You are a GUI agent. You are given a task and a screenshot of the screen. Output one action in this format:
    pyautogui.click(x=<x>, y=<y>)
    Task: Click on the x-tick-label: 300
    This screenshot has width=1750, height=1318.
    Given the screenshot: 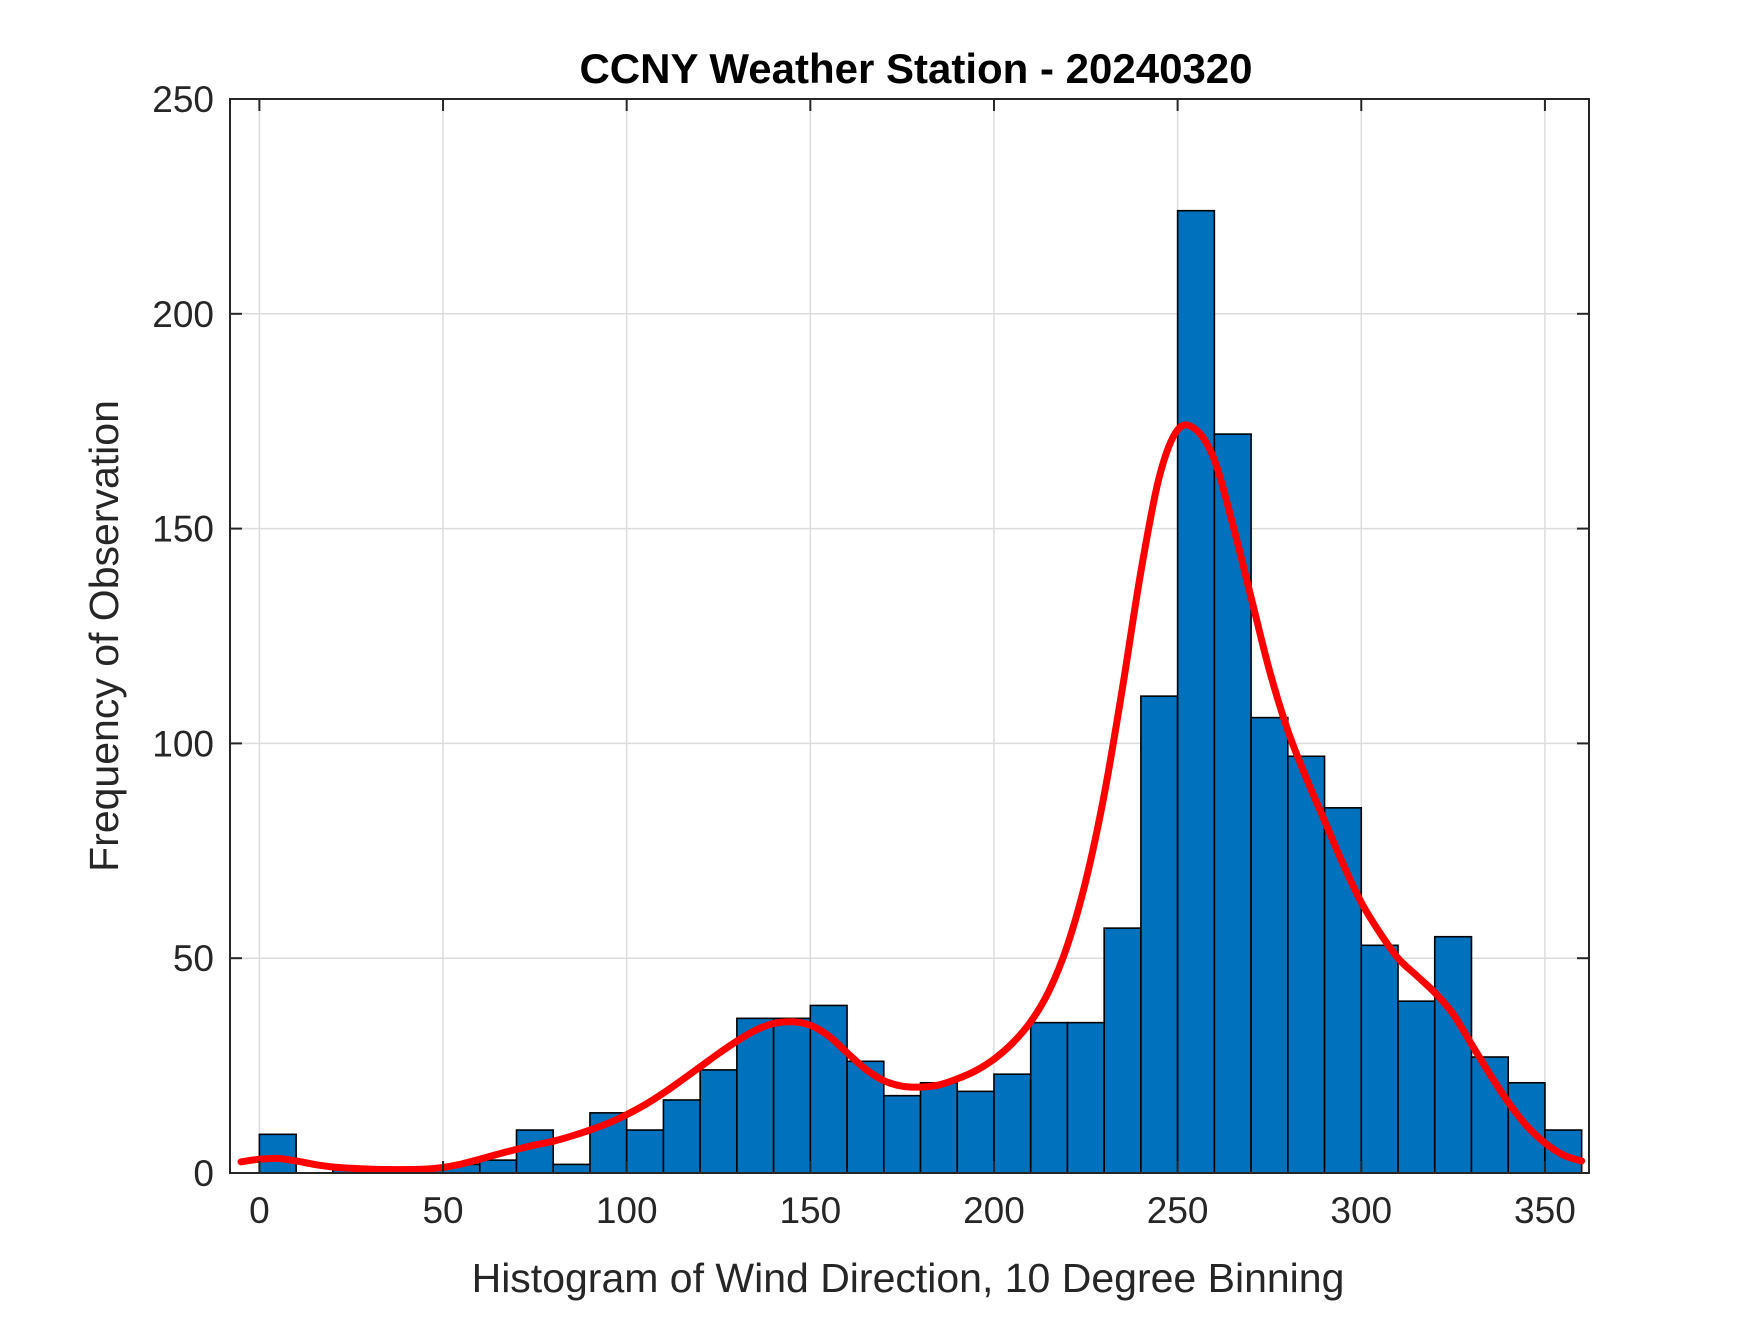 What is the action you would take?
    pyautogui.click(x=1361, y=1210)
    